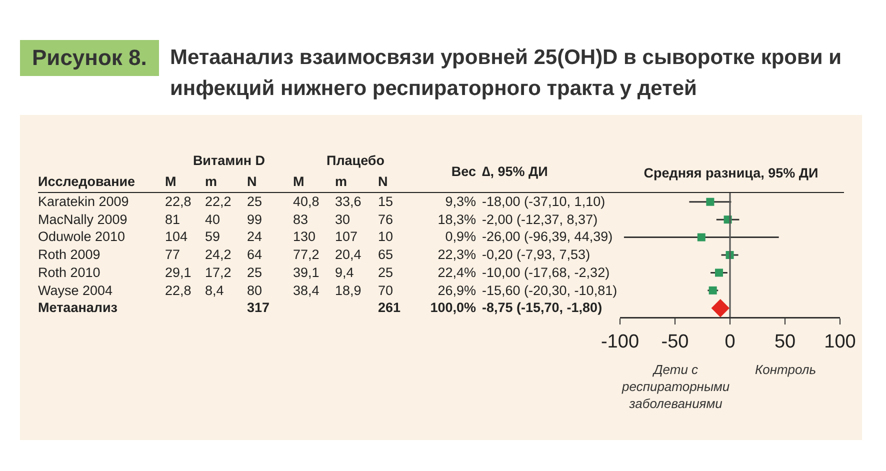 The height and width of the screenshot is (471, 886). Describe the element at coordinates (172, 254) in the screenshot. I see `text: 77` at that location.